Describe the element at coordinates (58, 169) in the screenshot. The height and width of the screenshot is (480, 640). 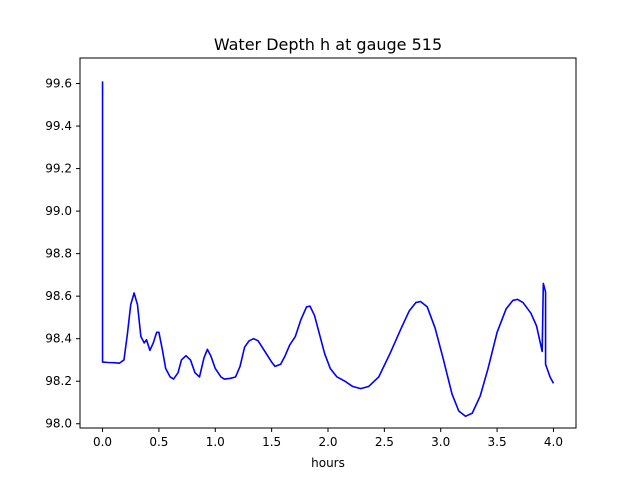
I see `y-tick-label: 99.2` at that location.